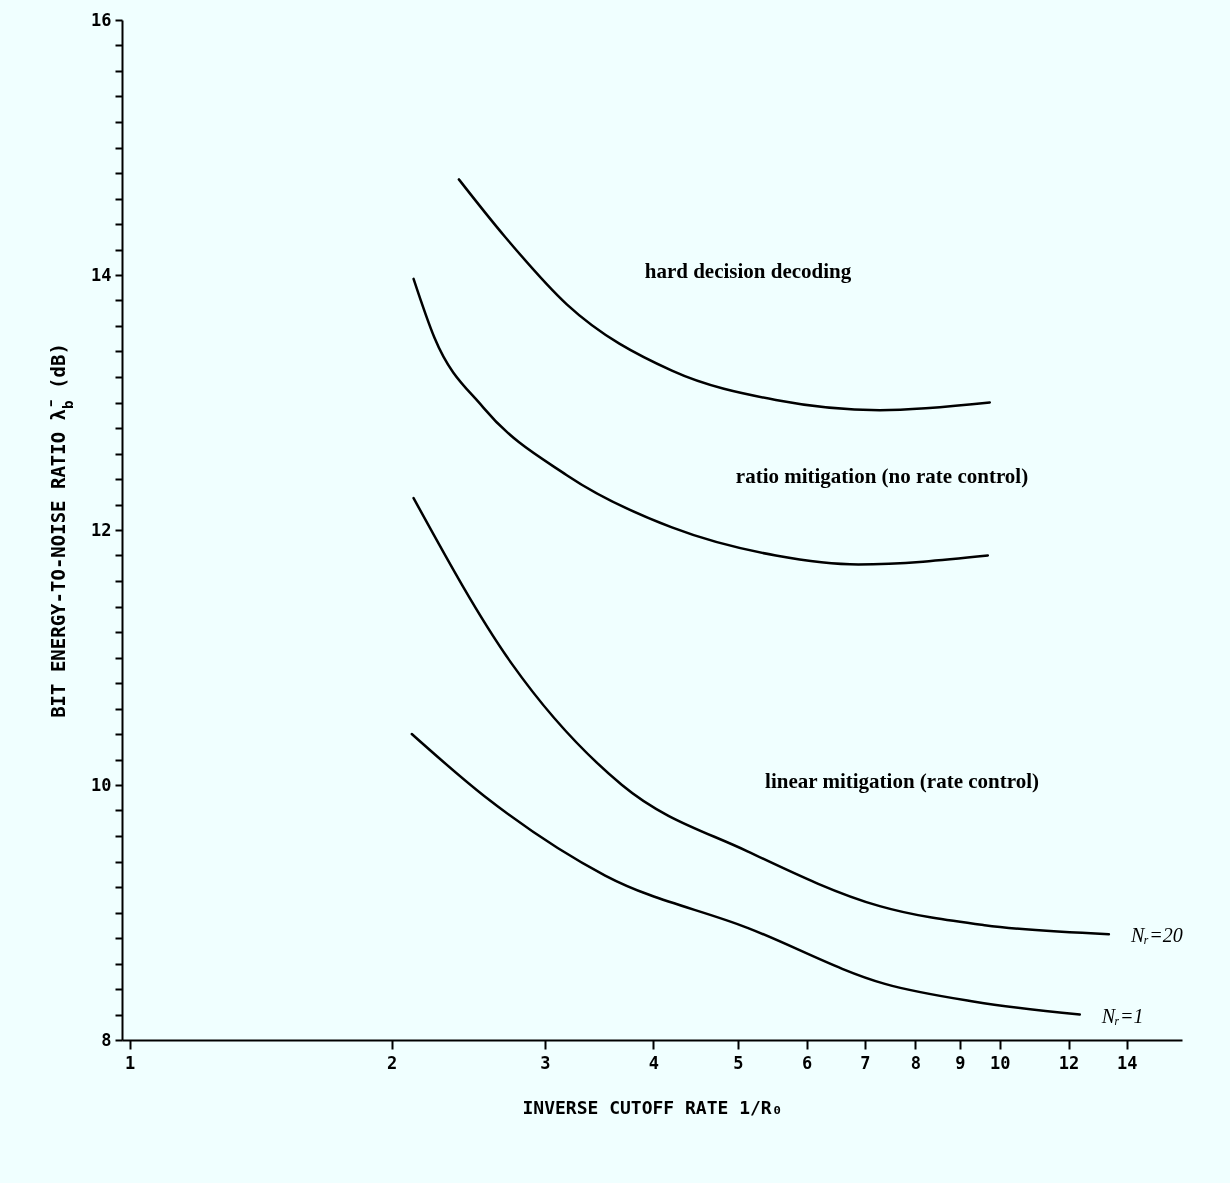 This screenshot has width=1230, height=1183. I want to click on x-tick-label: 7, so click(865, 1062).